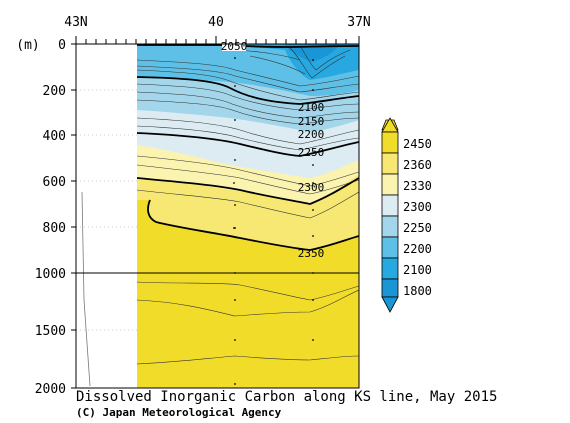  Describe the element at coordinates (417, 144) in the screenshot. I see `colorbar-label-2450: 2450` at that location.